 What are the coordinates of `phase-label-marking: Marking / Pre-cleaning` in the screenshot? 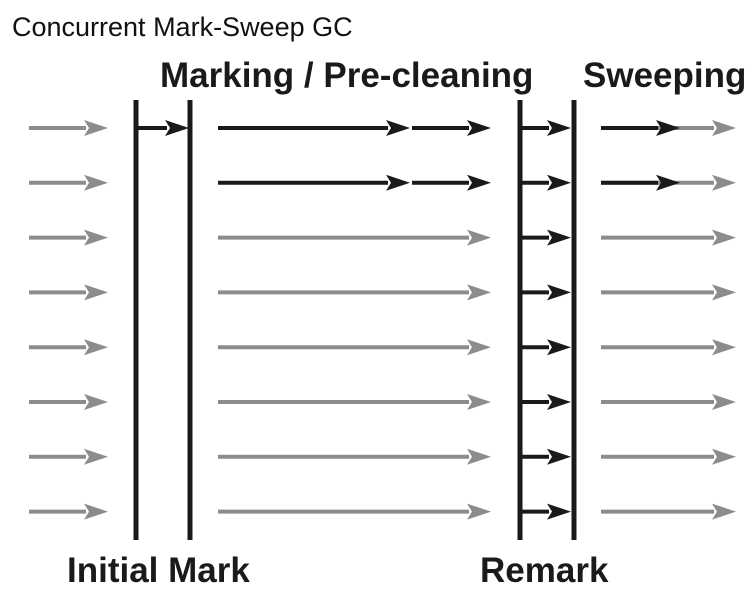 It's located at (347, 75).